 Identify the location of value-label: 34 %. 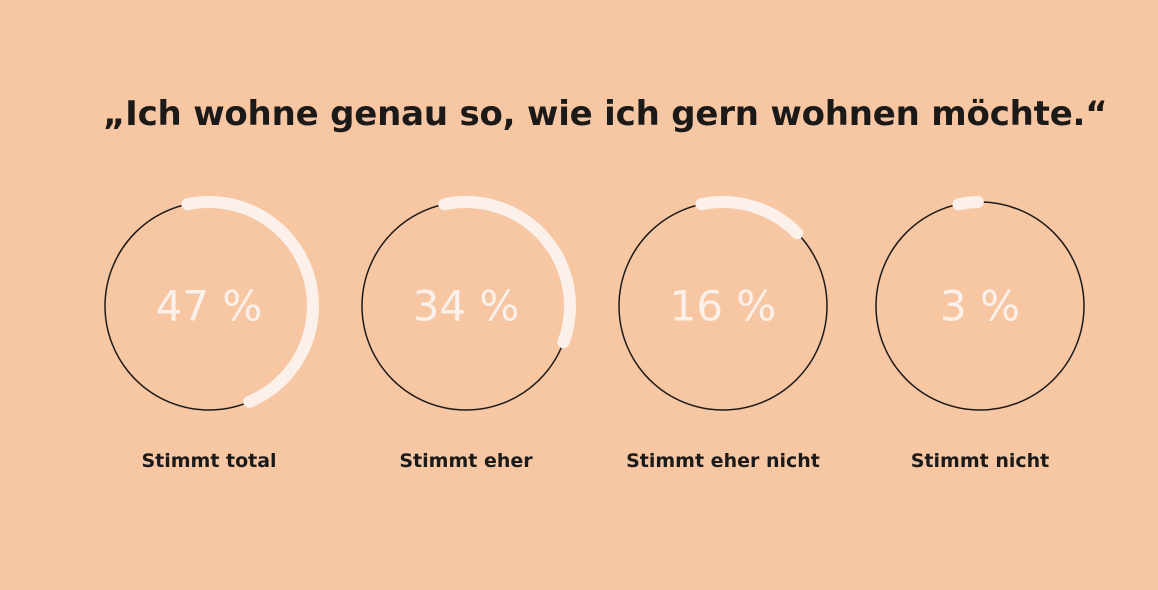
(466, 306).